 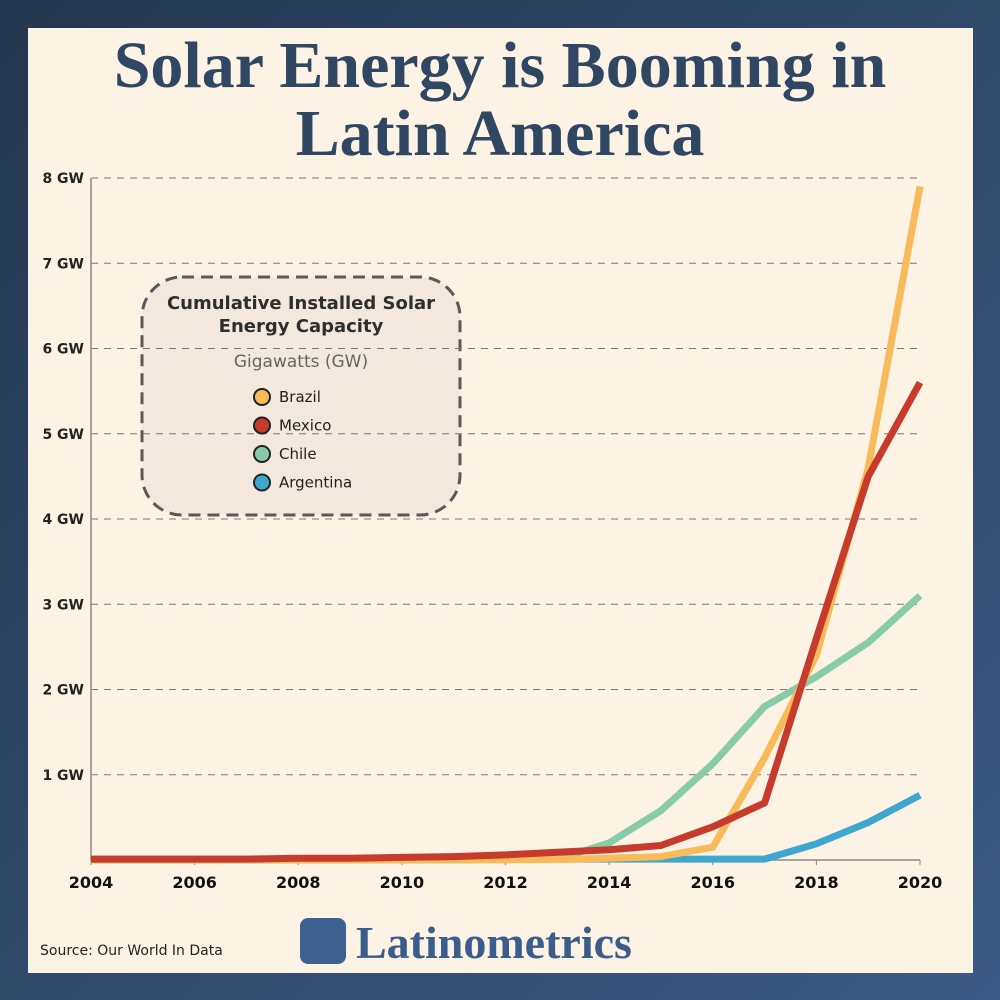 What do you see at coordinates (63, 350) in the screenshot?
I see `y-tick-label: 6 GW` at bounding box center [63, 350].